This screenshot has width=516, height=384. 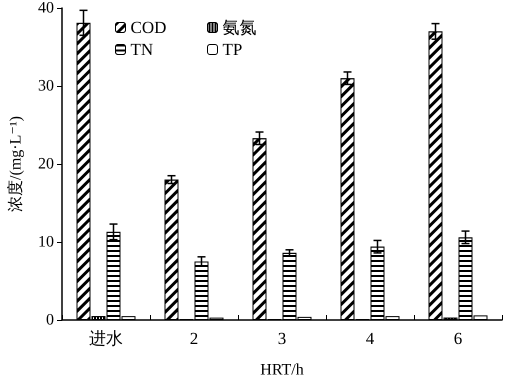 I want to click on y-tick-label: 30, so click(x=46, y=86).